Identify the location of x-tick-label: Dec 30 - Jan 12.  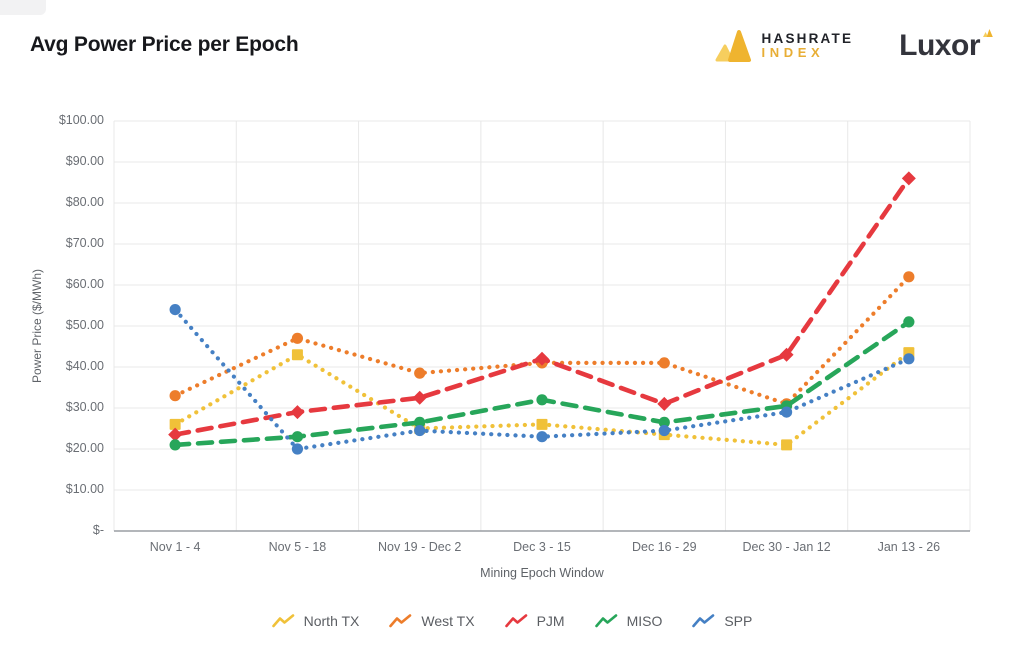
(786, 547).